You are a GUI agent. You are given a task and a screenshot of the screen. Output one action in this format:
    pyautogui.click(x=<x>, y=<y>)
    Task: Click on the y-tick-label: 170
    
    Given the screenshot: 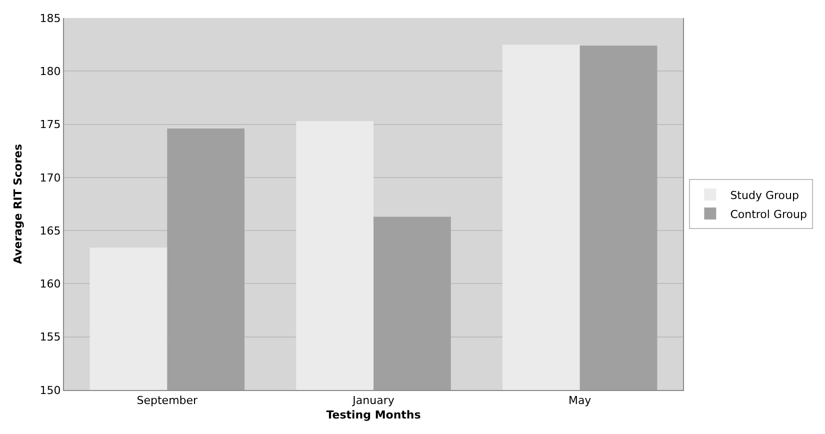 What is the action you would take?
    pyautogui.click(x=50, y=177)
    